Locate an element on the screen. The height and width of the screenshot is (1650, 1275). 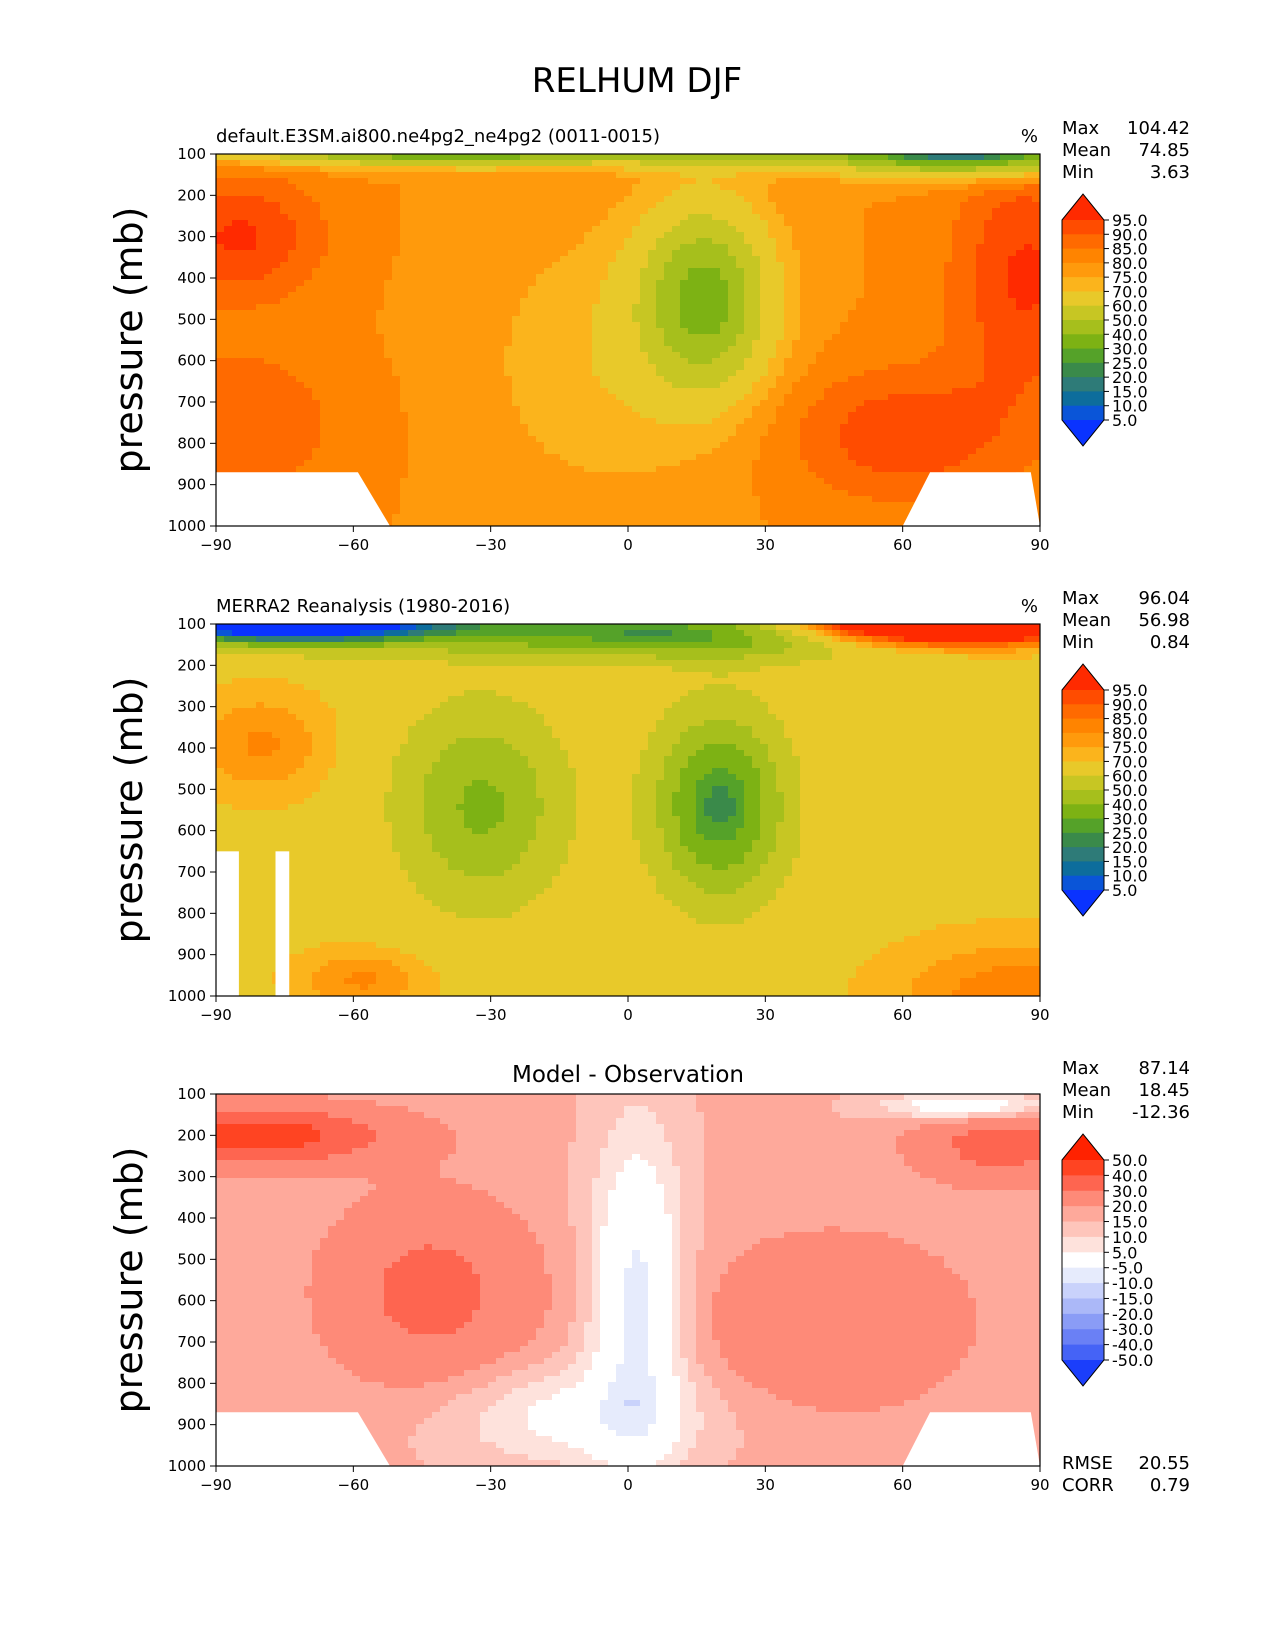
stat-value-max: 87.14 is located at coordinates (1164, 1068).